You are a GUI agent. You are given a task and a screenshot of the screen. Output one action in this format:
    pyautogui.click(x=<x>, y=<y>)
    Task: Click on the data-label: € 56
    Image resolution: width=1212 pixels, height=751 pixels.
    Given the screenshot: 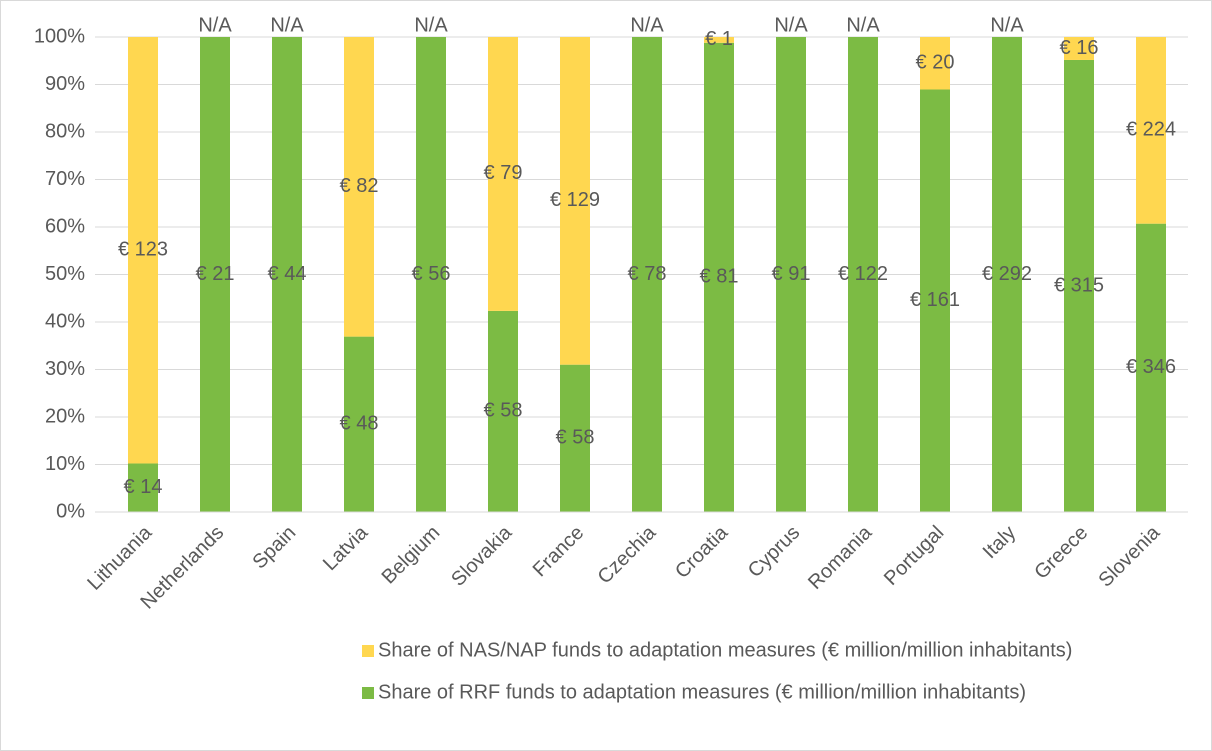 What is the action you would take?
    pyautogui.click(x=431, y=274)
    